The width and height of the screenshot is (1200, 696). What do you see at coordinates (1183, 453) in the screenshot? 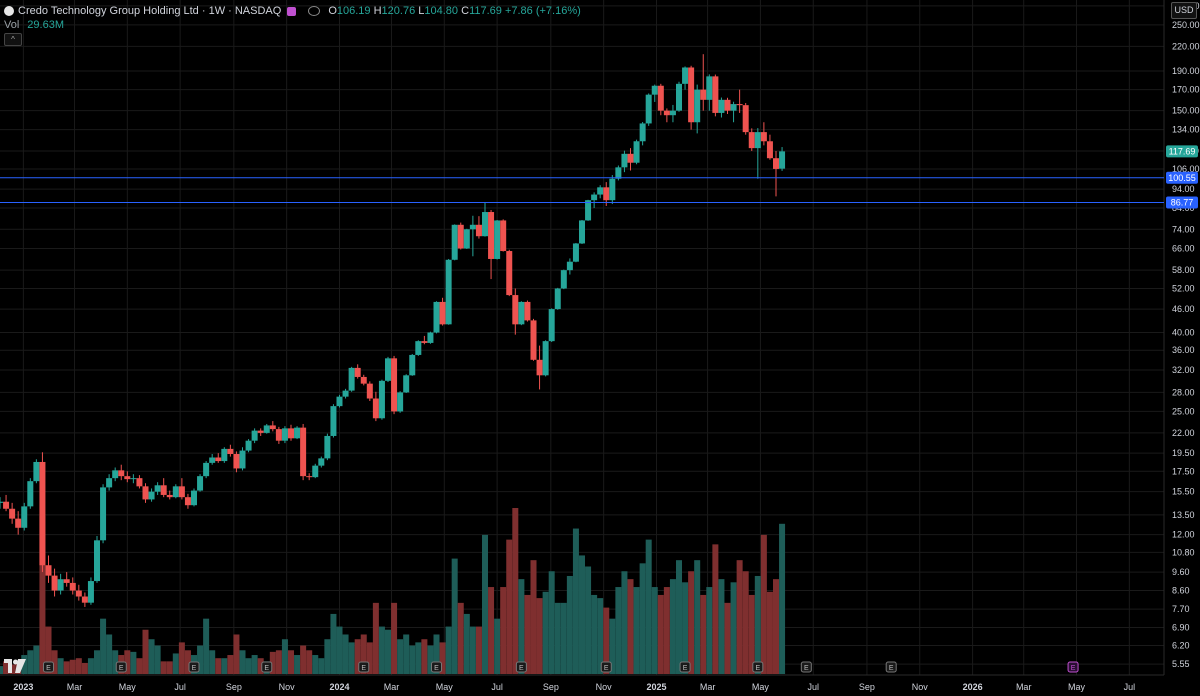
I see `price-axis-tick-label: 19.50` at bounding box center [1183, 453].